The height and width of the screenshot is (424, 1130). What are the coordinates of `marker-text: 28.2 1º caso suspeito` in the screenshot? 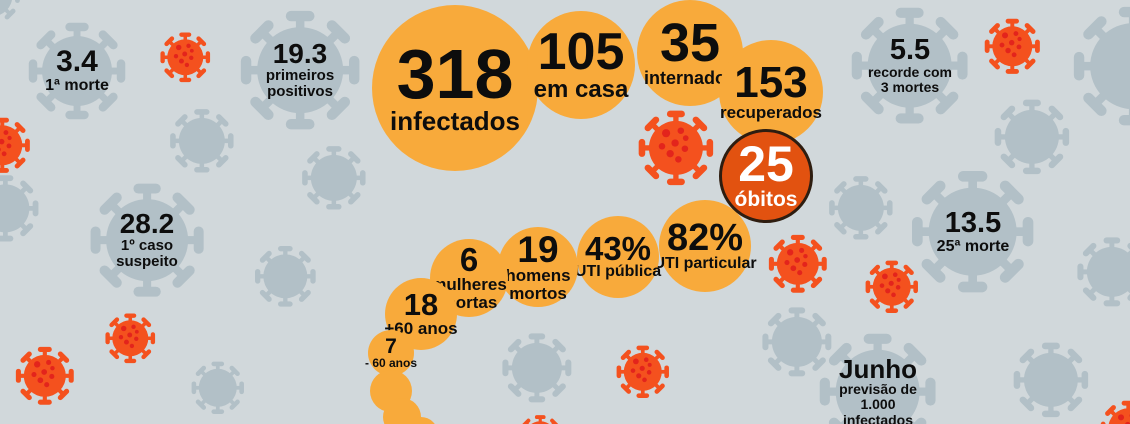 It's located at (147, 240).